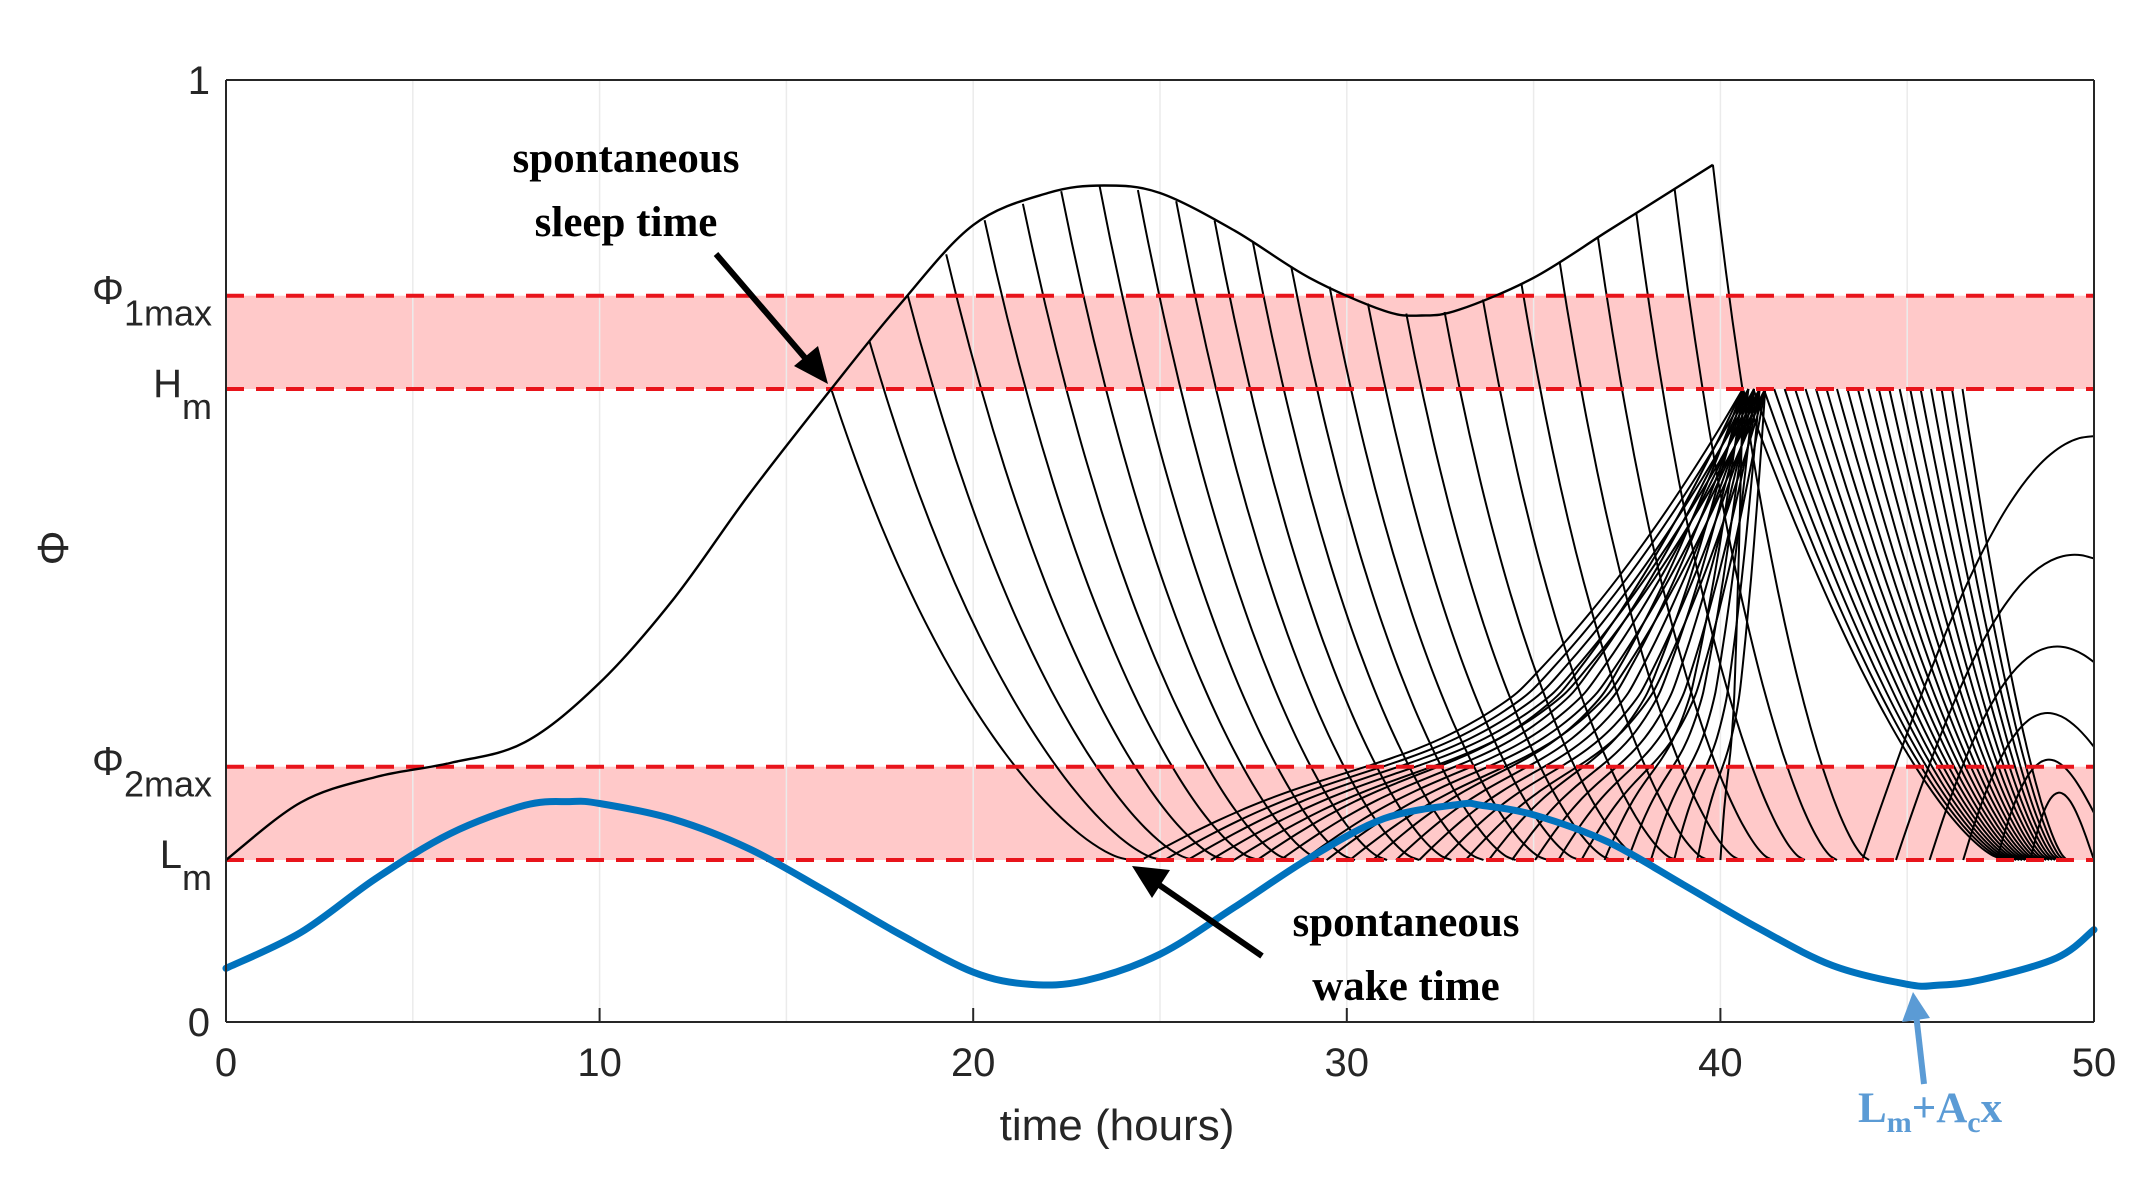 The width and height of the screenshot is (2134, 1177). Describe the element at coordinates (770, 318) in the screenshot. I see `sleep-arrow-icon` at that location.